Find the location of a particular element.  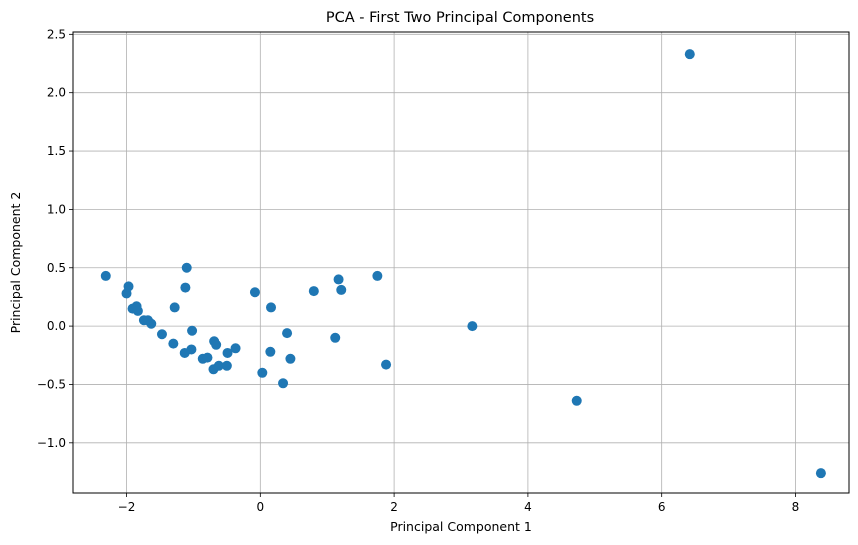

y-tick-label: 1.5 is located at coordinates (56, 151).